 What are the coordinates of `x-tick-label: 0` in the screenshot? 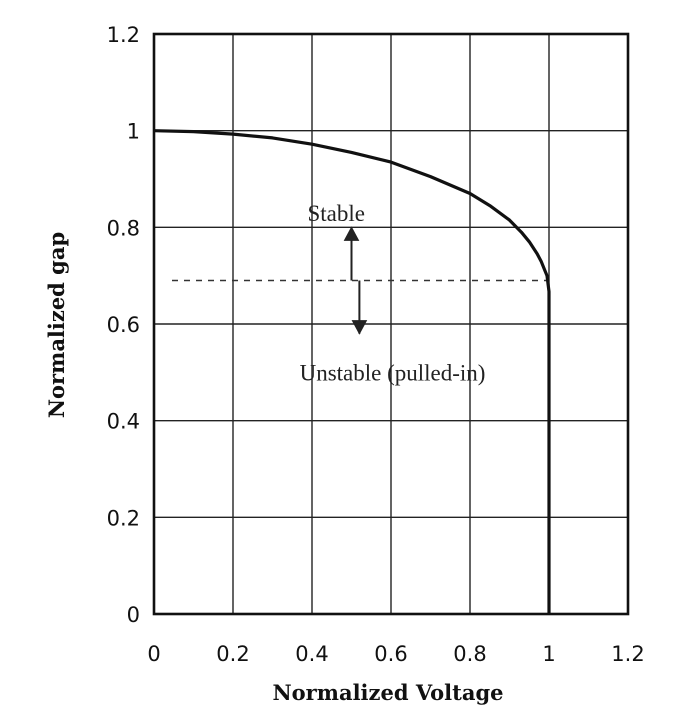 It's located at (153, 654).